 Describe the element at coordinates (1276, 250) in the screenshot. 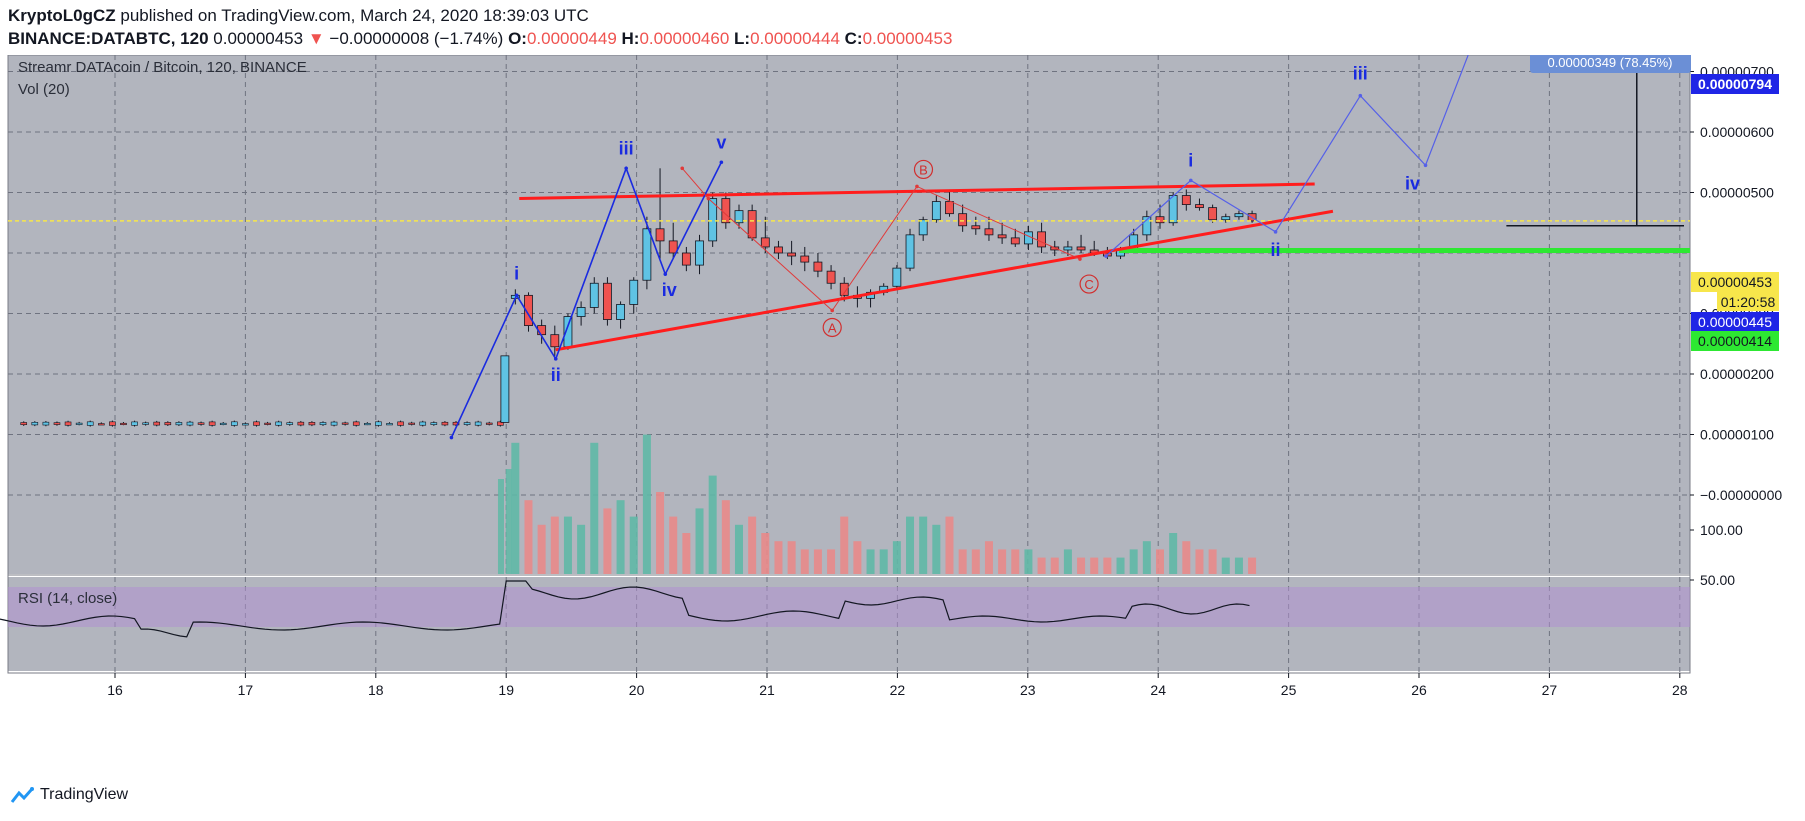

I see `wave-label-ii-2: ii` at that location.